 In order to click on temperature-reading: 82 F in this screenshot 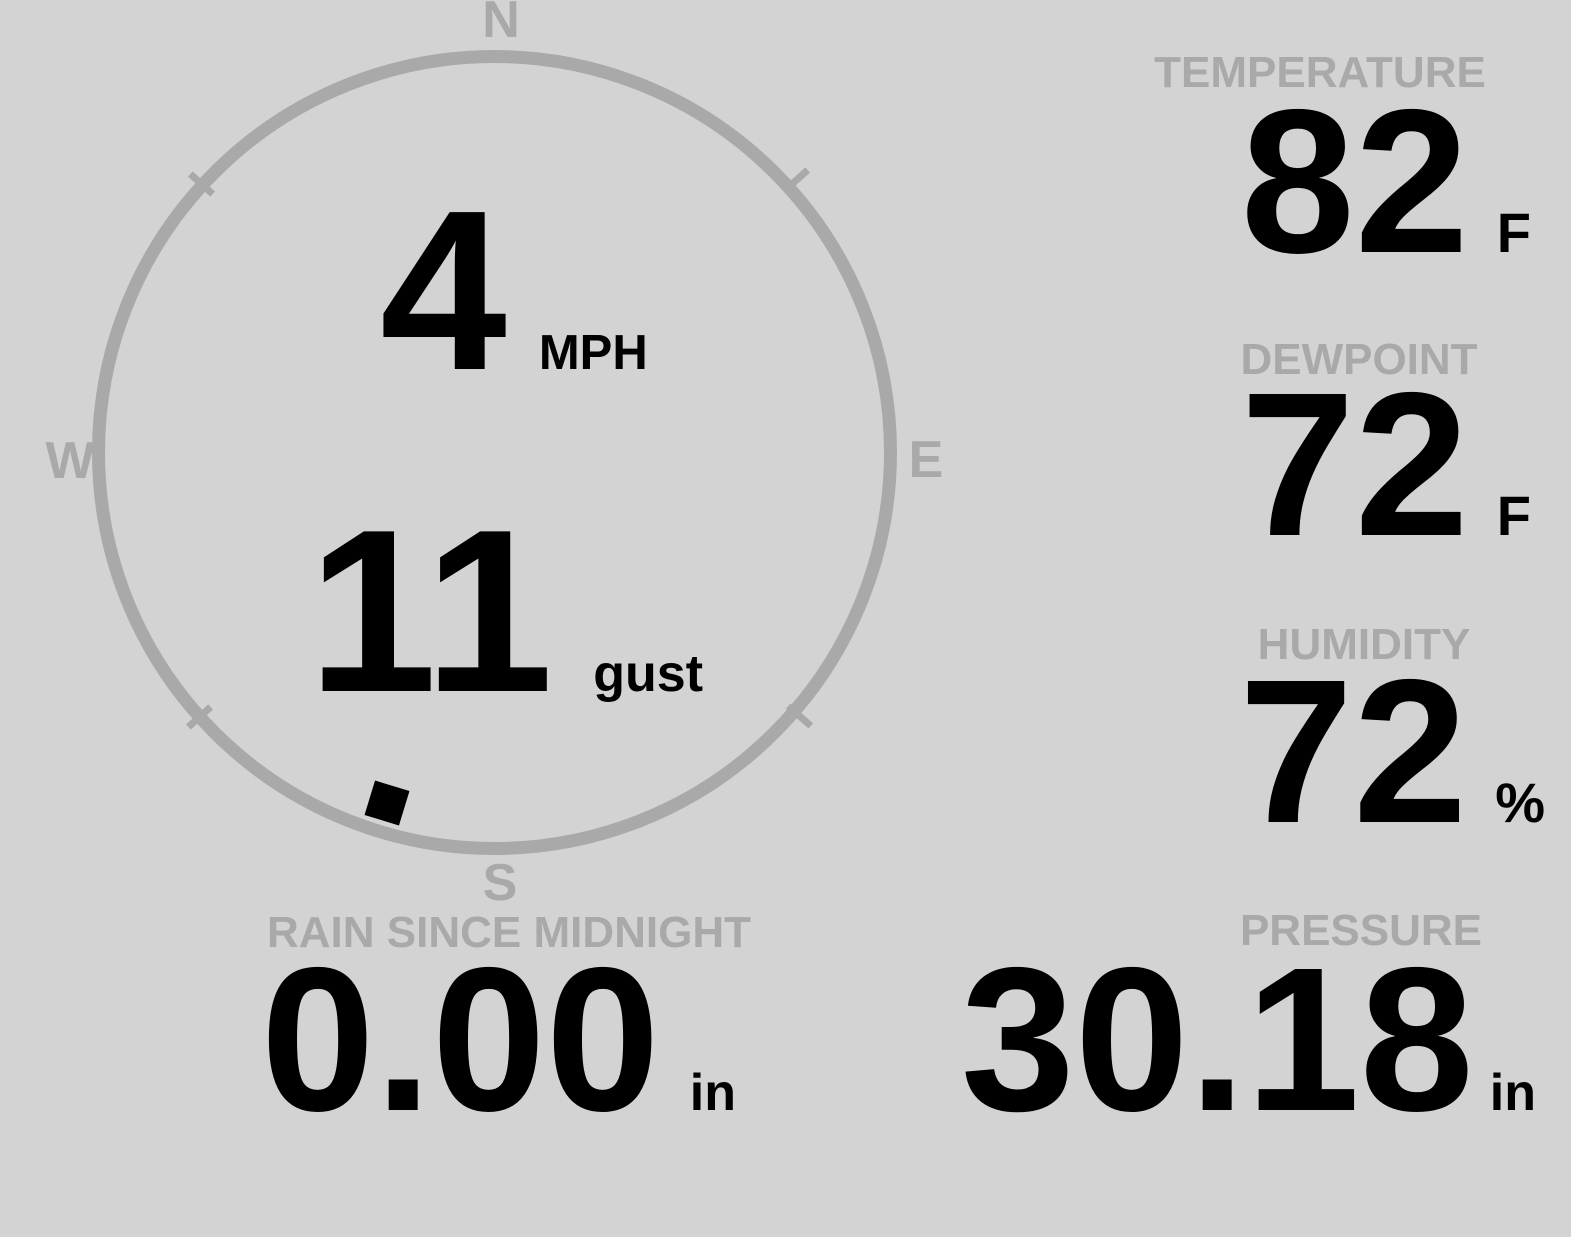, I will do `click(1386, 181)`.